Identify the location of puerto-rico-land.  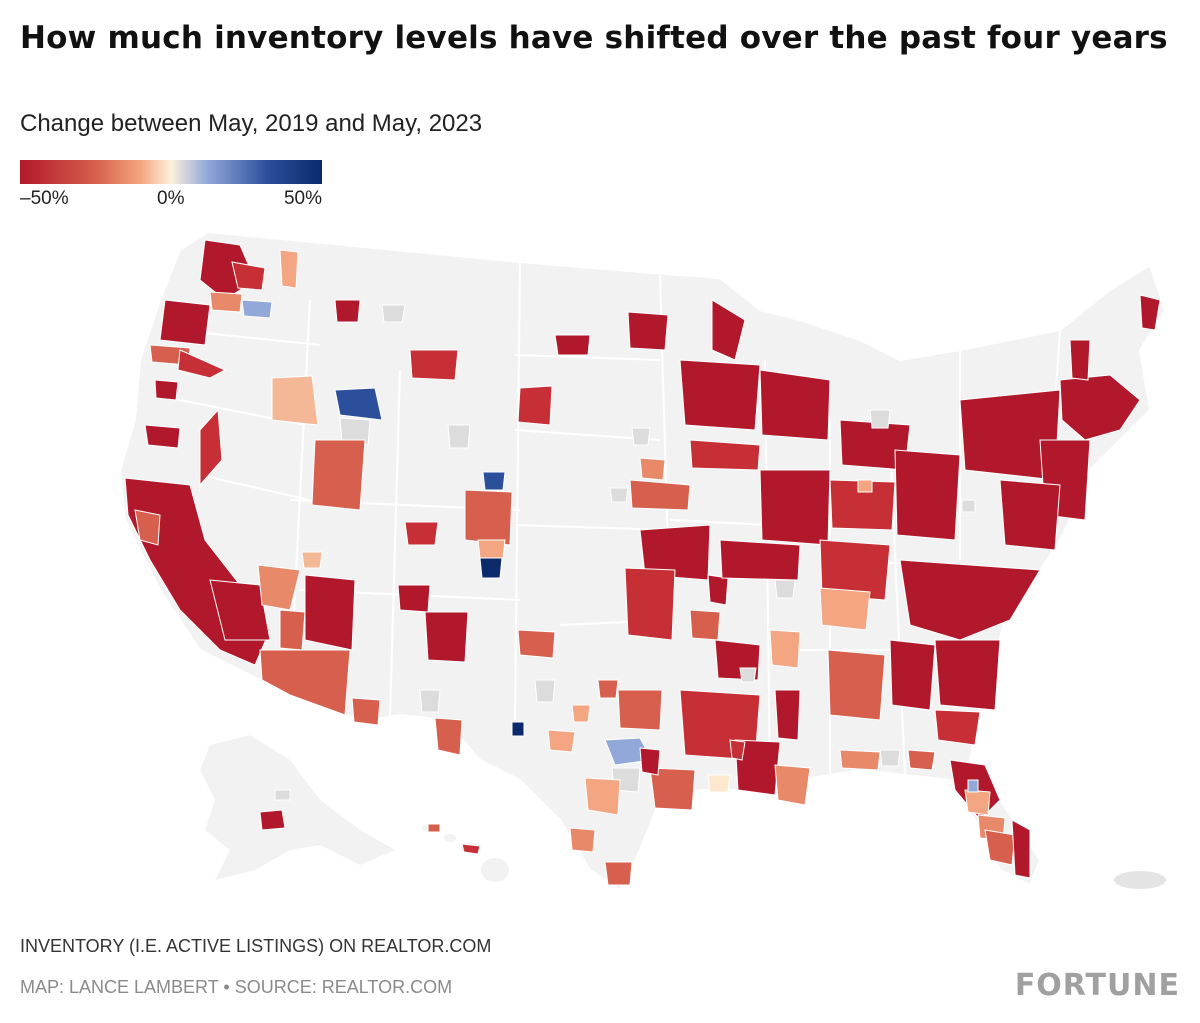
(1140, 880).